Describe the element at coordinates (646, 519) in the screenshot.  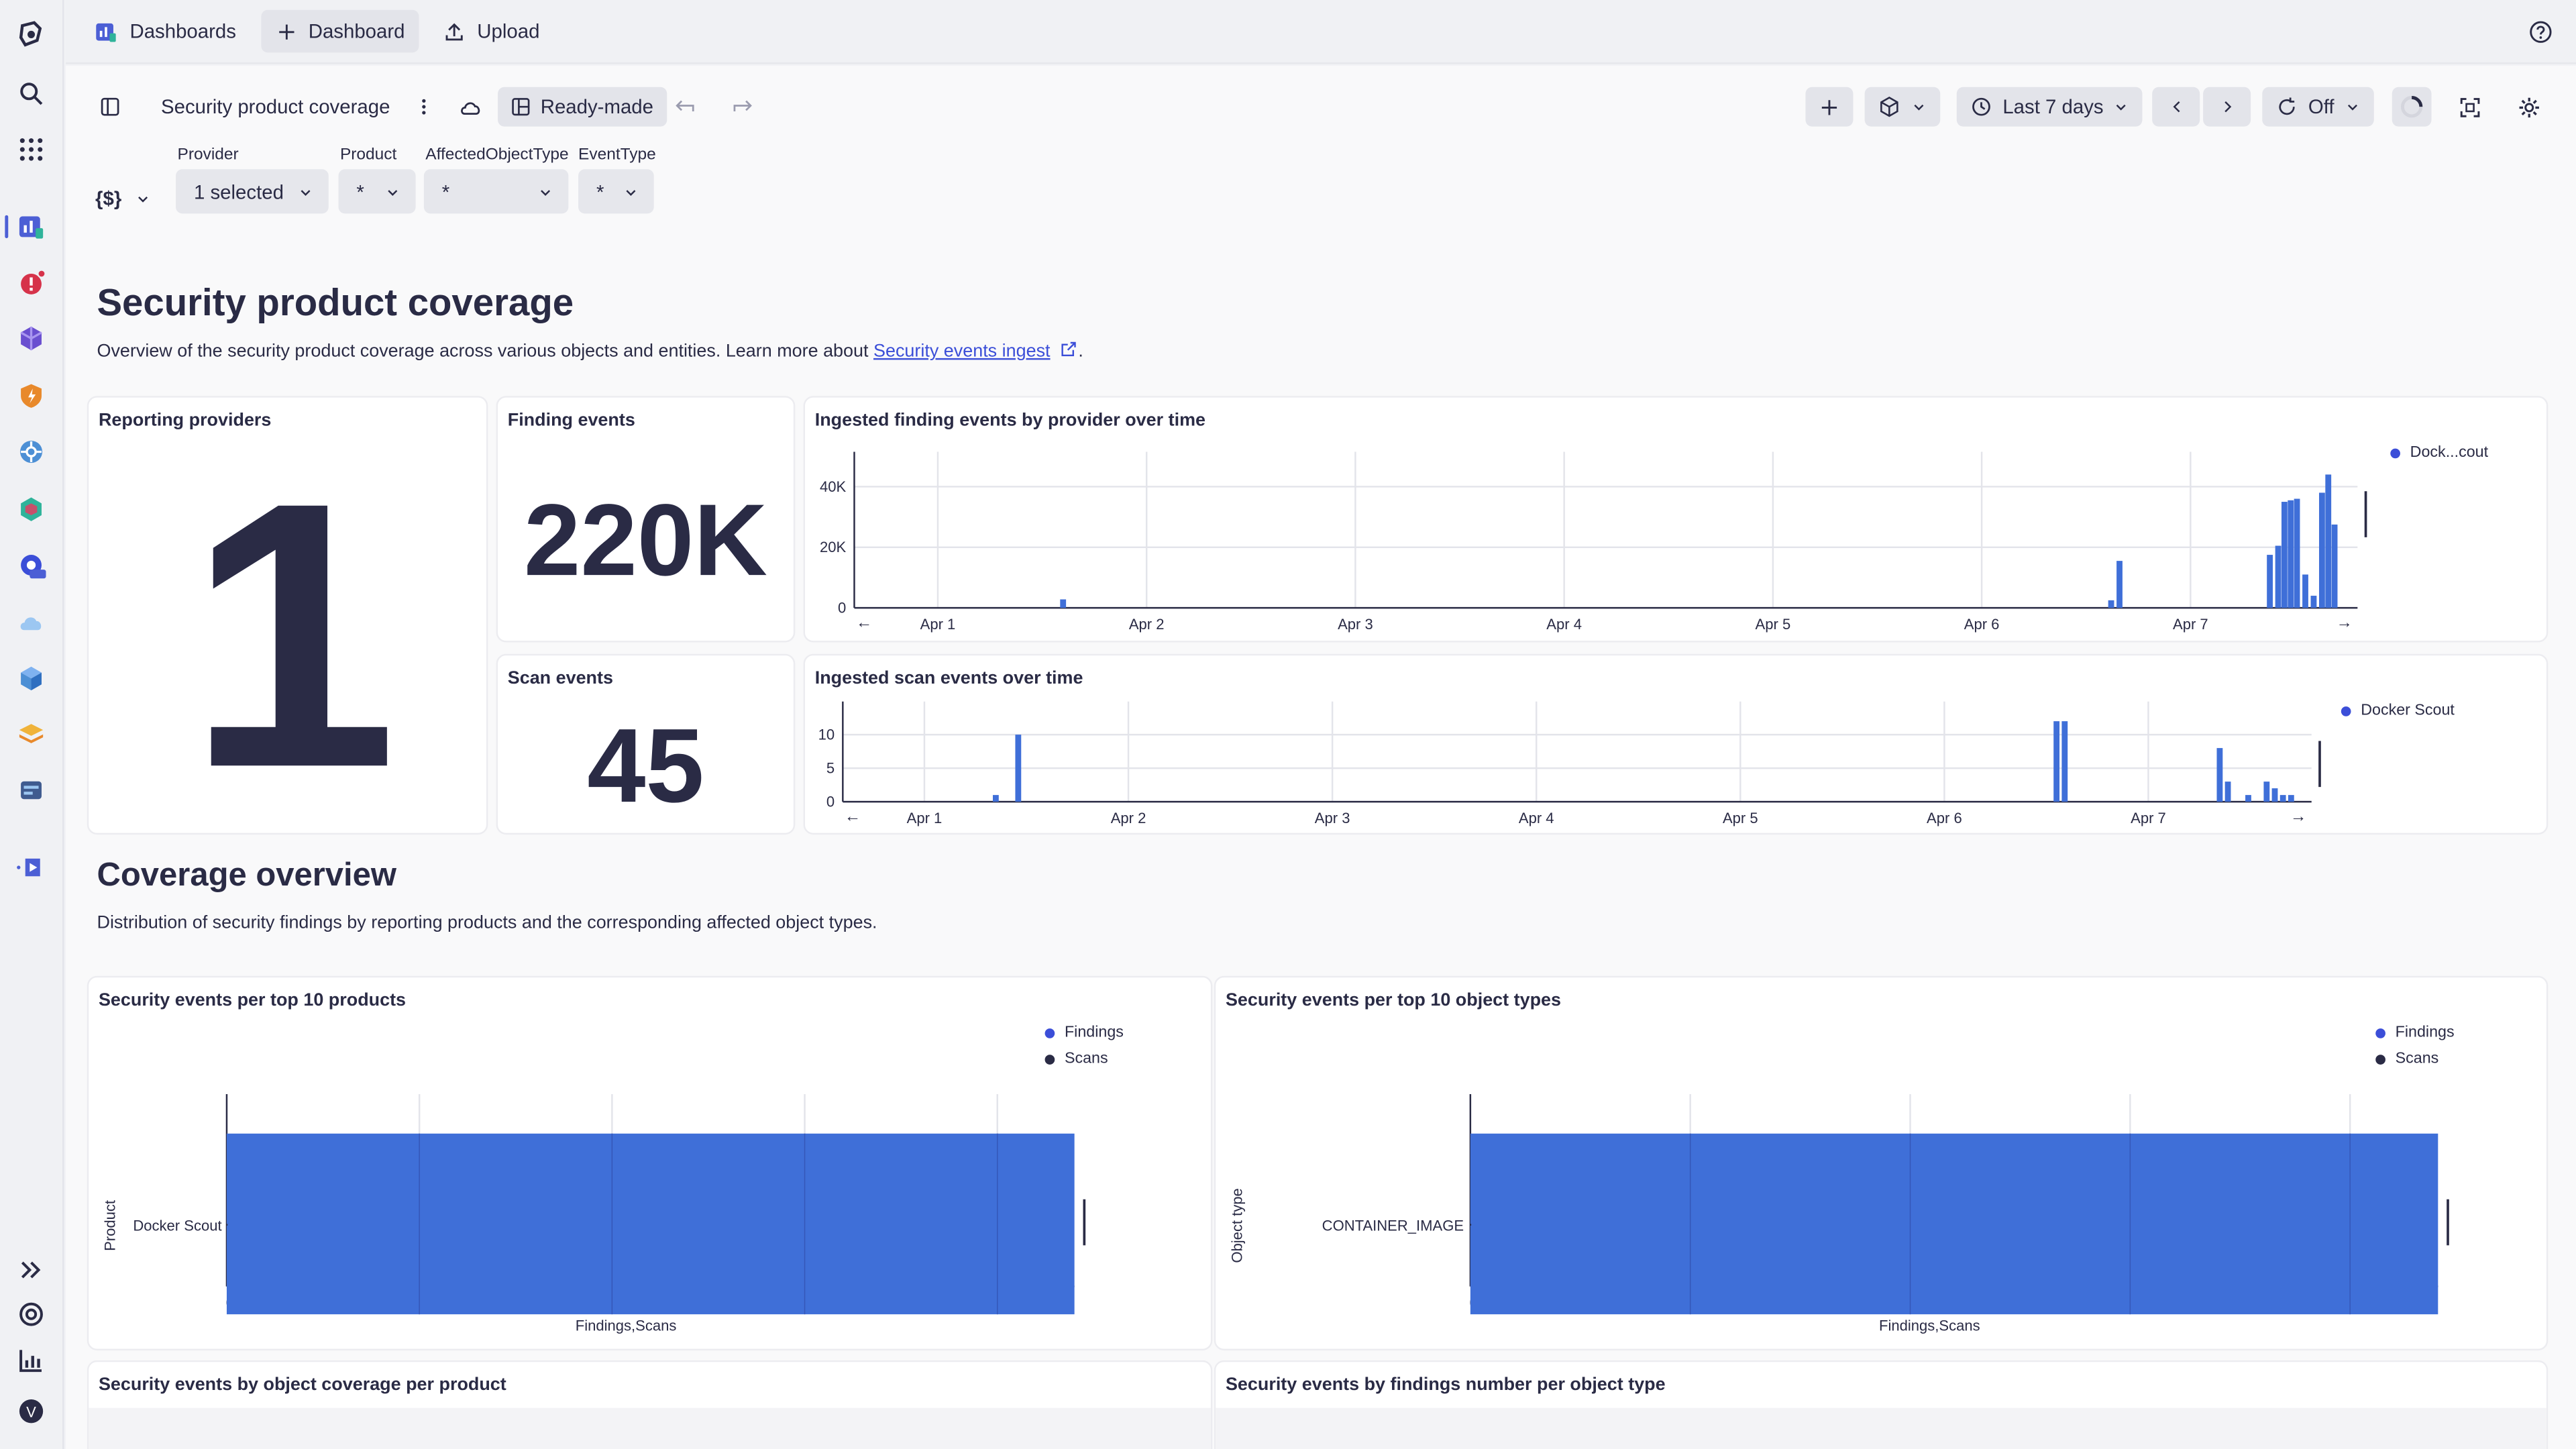
I see `tile-finding-events: Finding events 220K` at that location.